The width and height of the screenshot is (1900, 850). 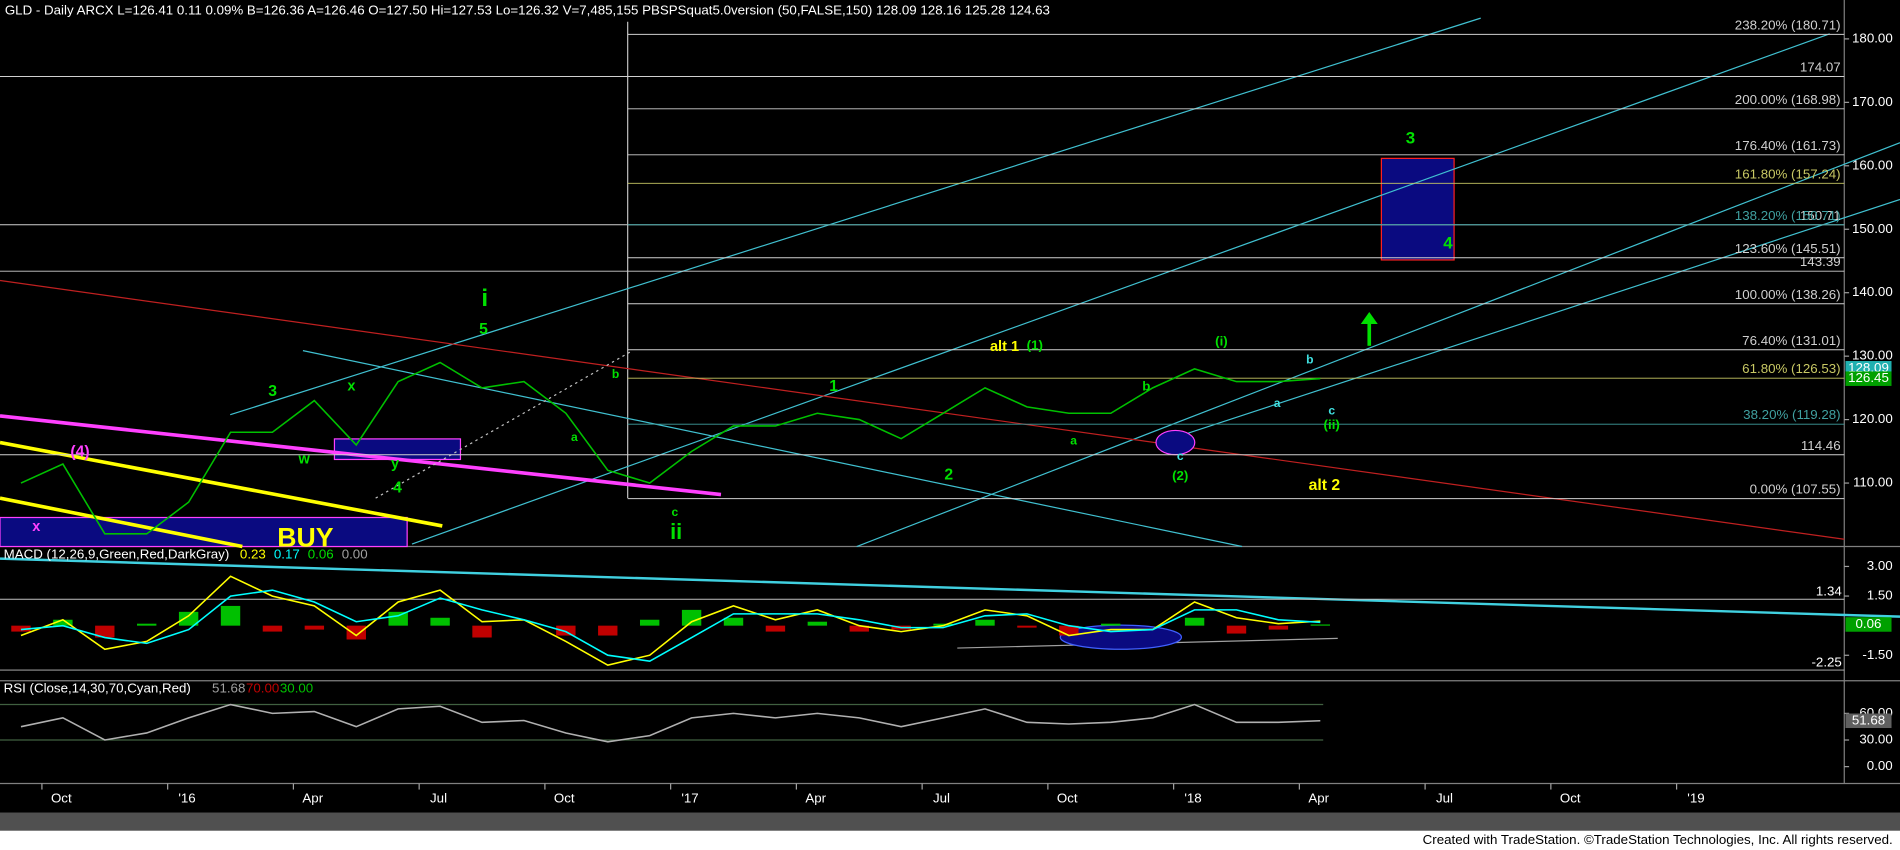 What do you see at coordinates (253, 554) in the screenshot?
I see `readout: 0.23` at bounding box center [253, 554].